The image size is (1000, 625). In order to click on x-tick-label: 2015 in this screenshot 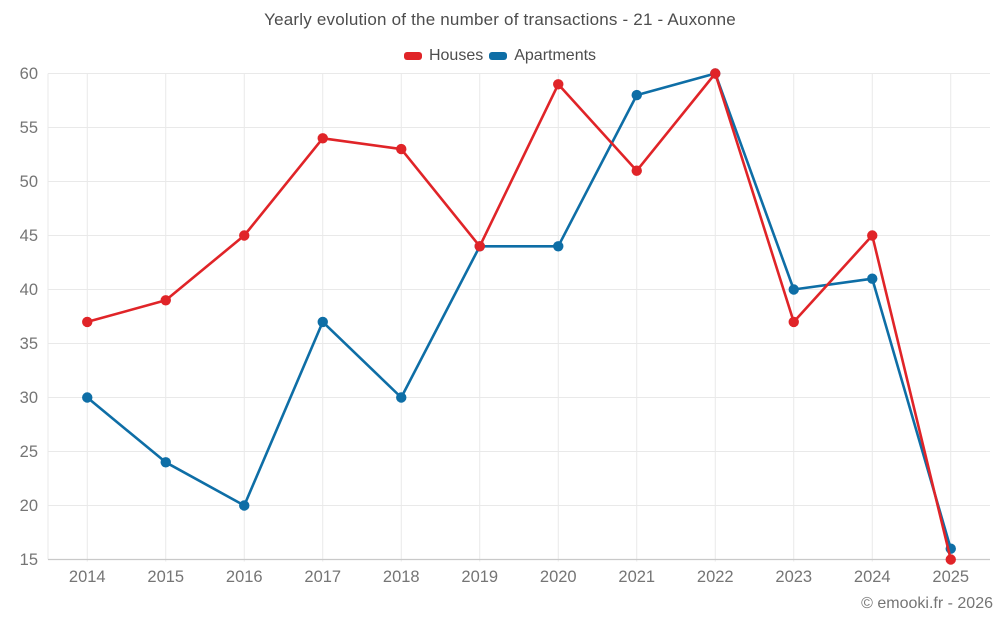, I will do `click(165, 577)`.